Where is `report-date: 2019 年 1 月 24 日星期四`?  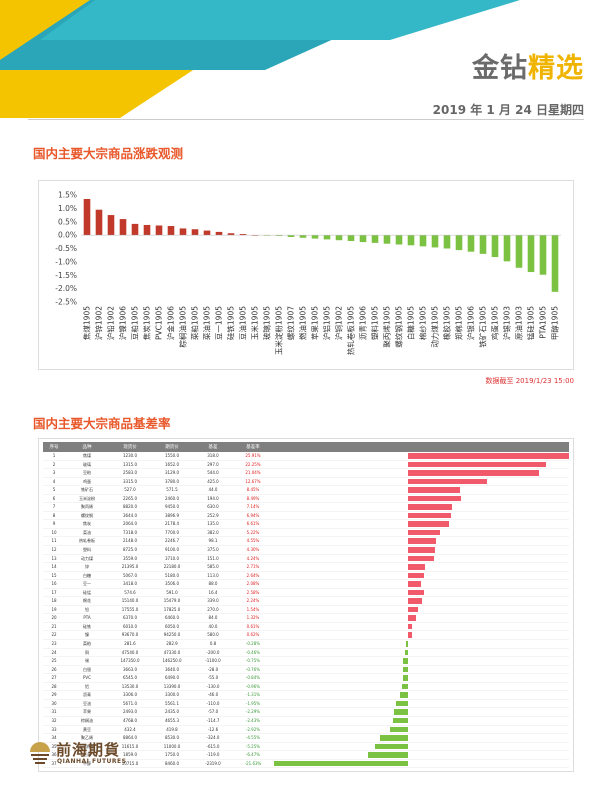 report-date: 2019 年 1 月 24 日星期四 is located at coordinates (508, 110).